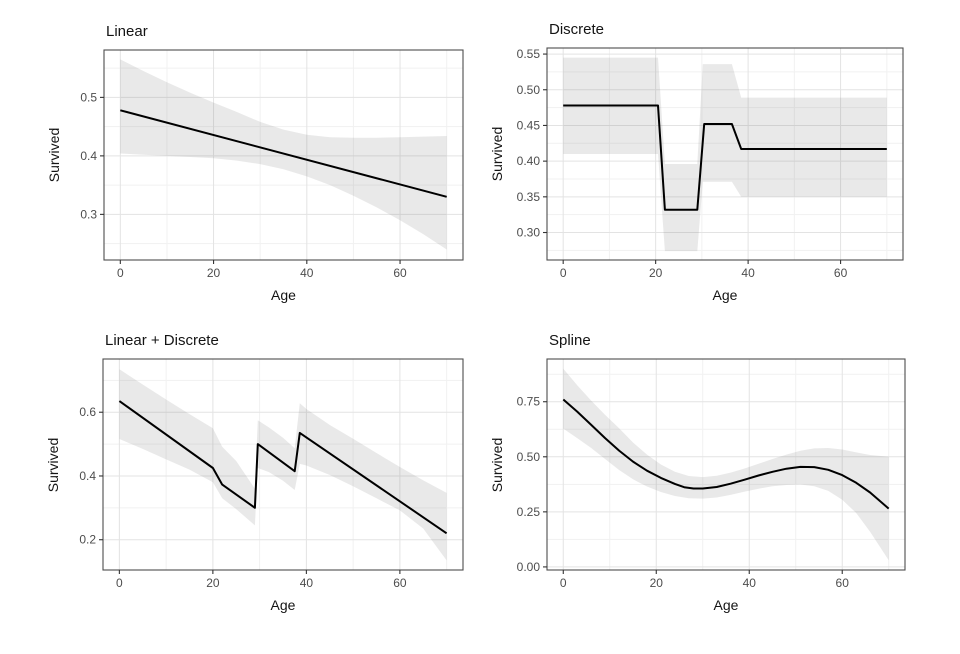 This screenshot has height=654, width=960. Describe the element at coordinates (577, 29) in the screenshot. I see `chart-title-discrete: Discrete` at that location.